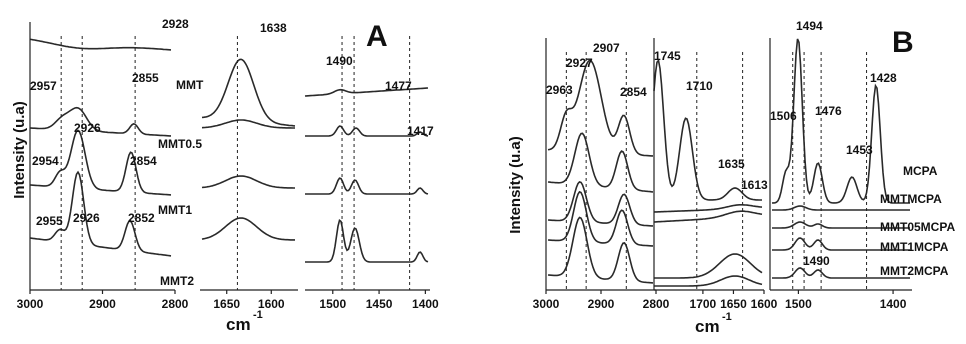 The width and height of the screenshot is (966, 344). I want to click on curve-b-mmt1mcpa-ring, so click(841, 244).